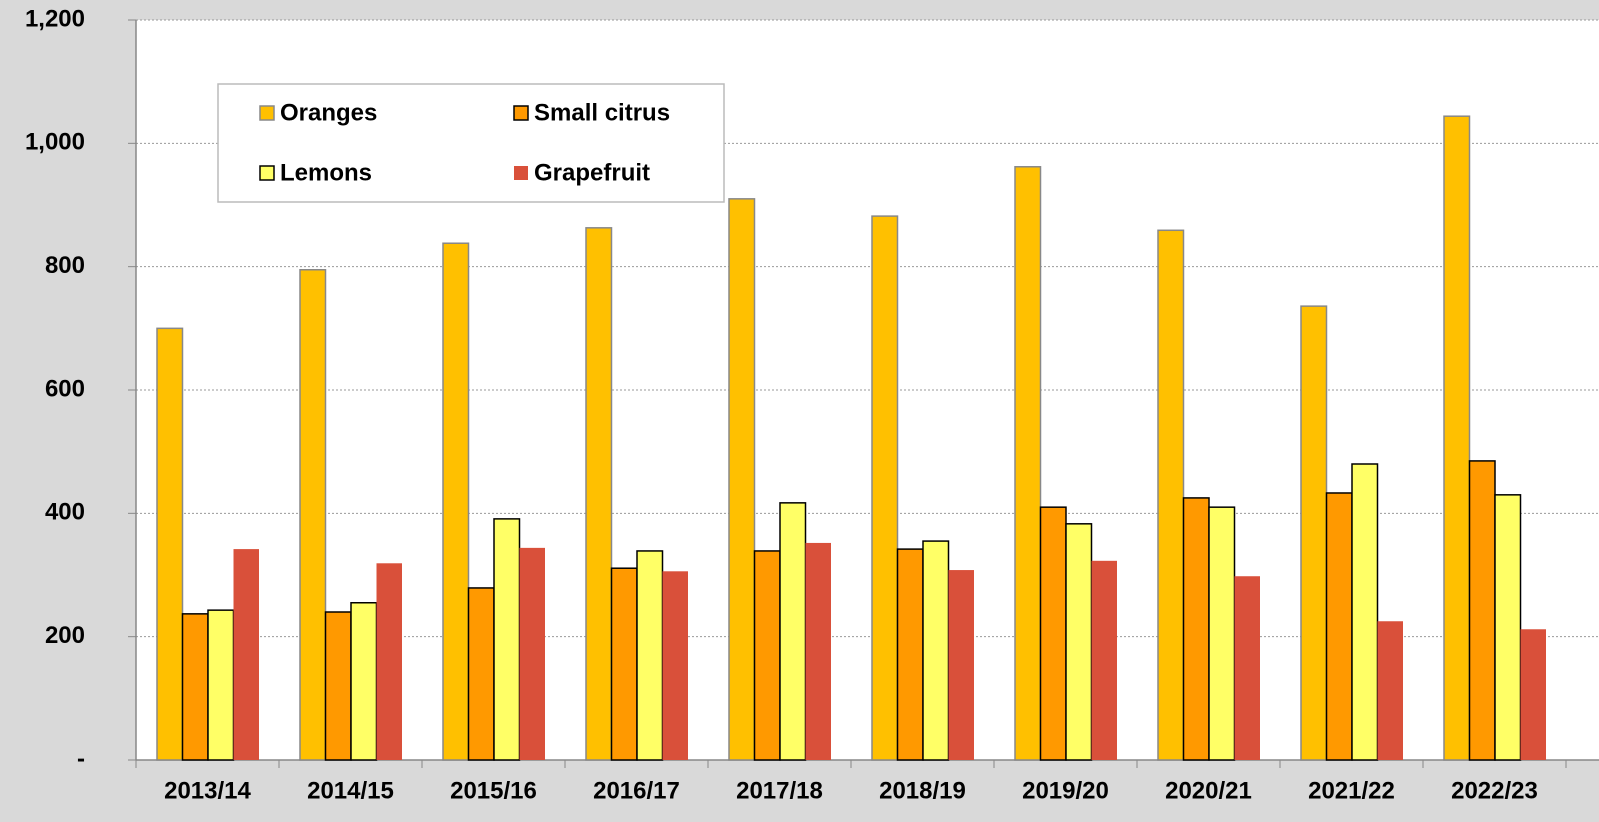  Describe the element at coordinates (779, 790) in the screenshot. I see `x-tick-label: 2017/18` at that location.